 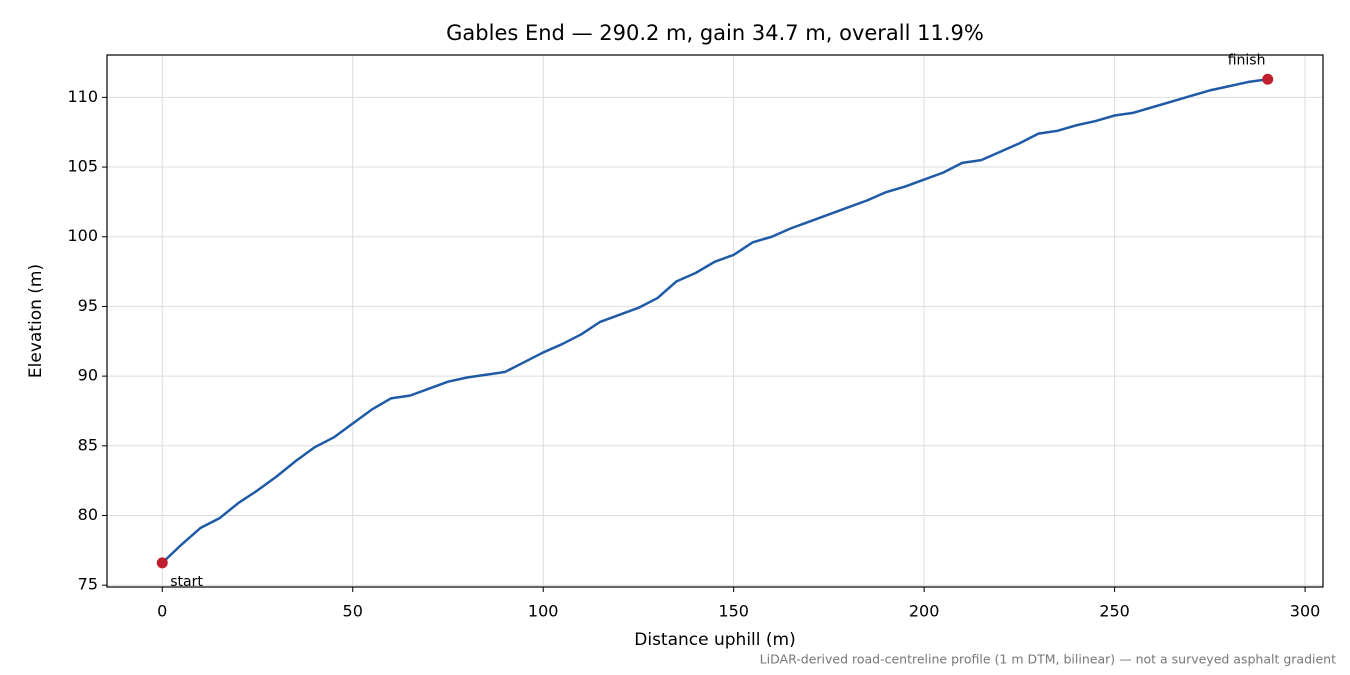 What do you see at coordinates (543, 611) in the screenshot?
I see `x-tick-label: 100` at bounding box center [543, 611].